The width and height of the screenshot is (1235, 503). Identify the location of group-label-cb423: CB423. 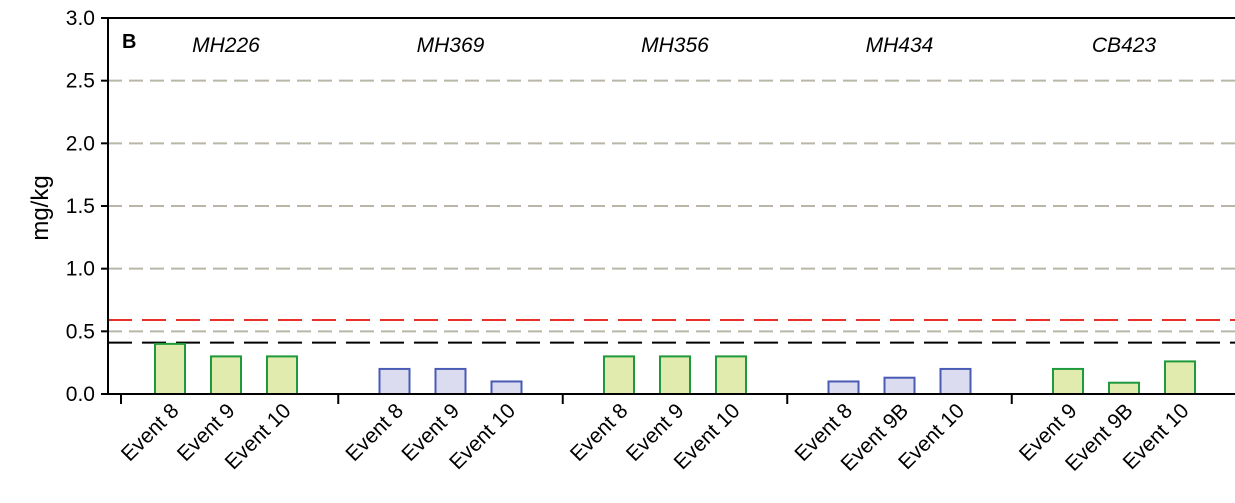
(1124, 45).